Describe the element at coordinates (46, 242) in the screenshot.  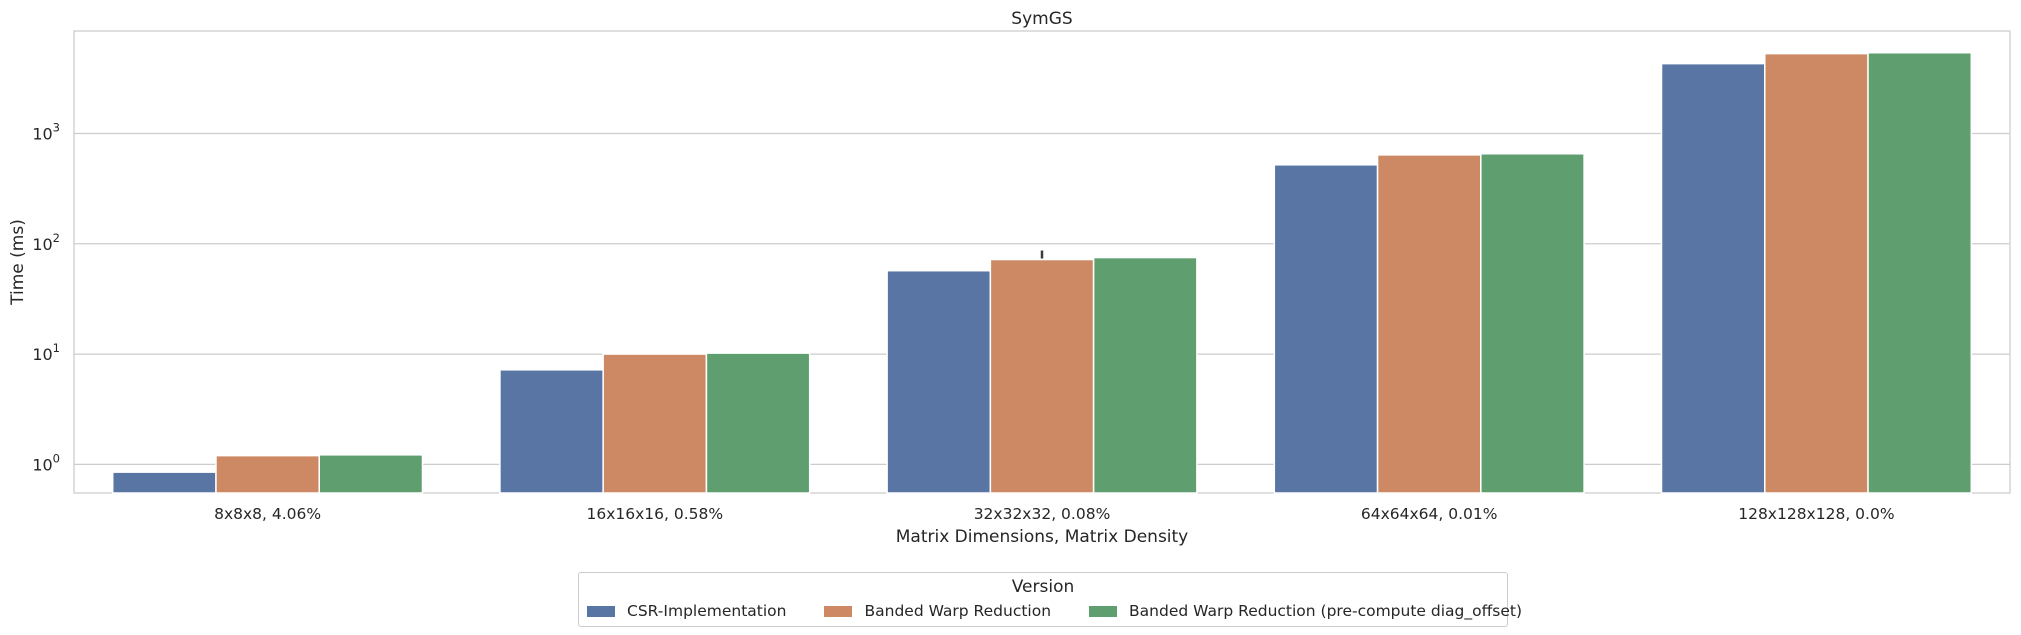
I see `y-tick-label: 10²` at that location.